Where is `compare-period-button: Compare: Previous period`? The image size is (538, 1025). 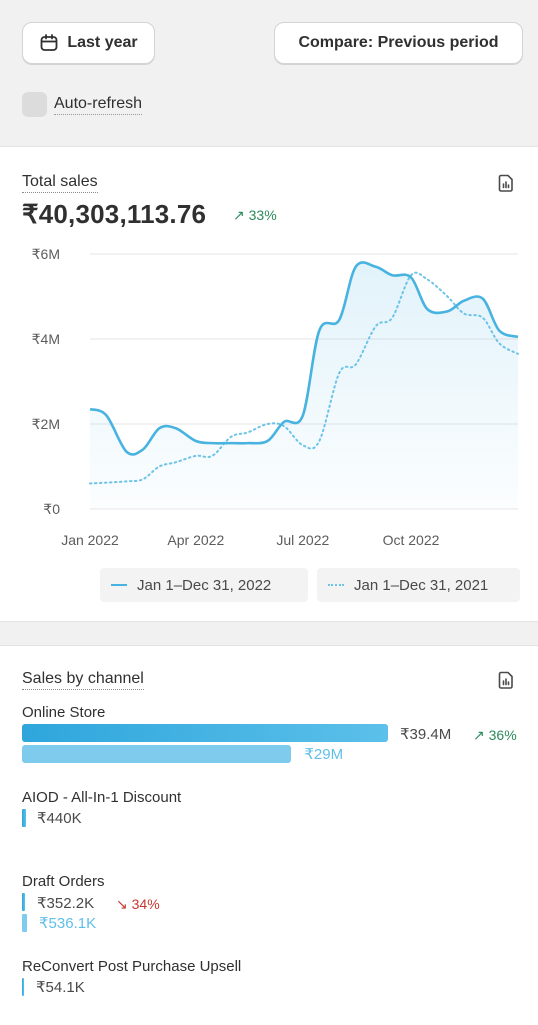 compare-period-button: Compare: Previous period is located at coordinates (398, 43).